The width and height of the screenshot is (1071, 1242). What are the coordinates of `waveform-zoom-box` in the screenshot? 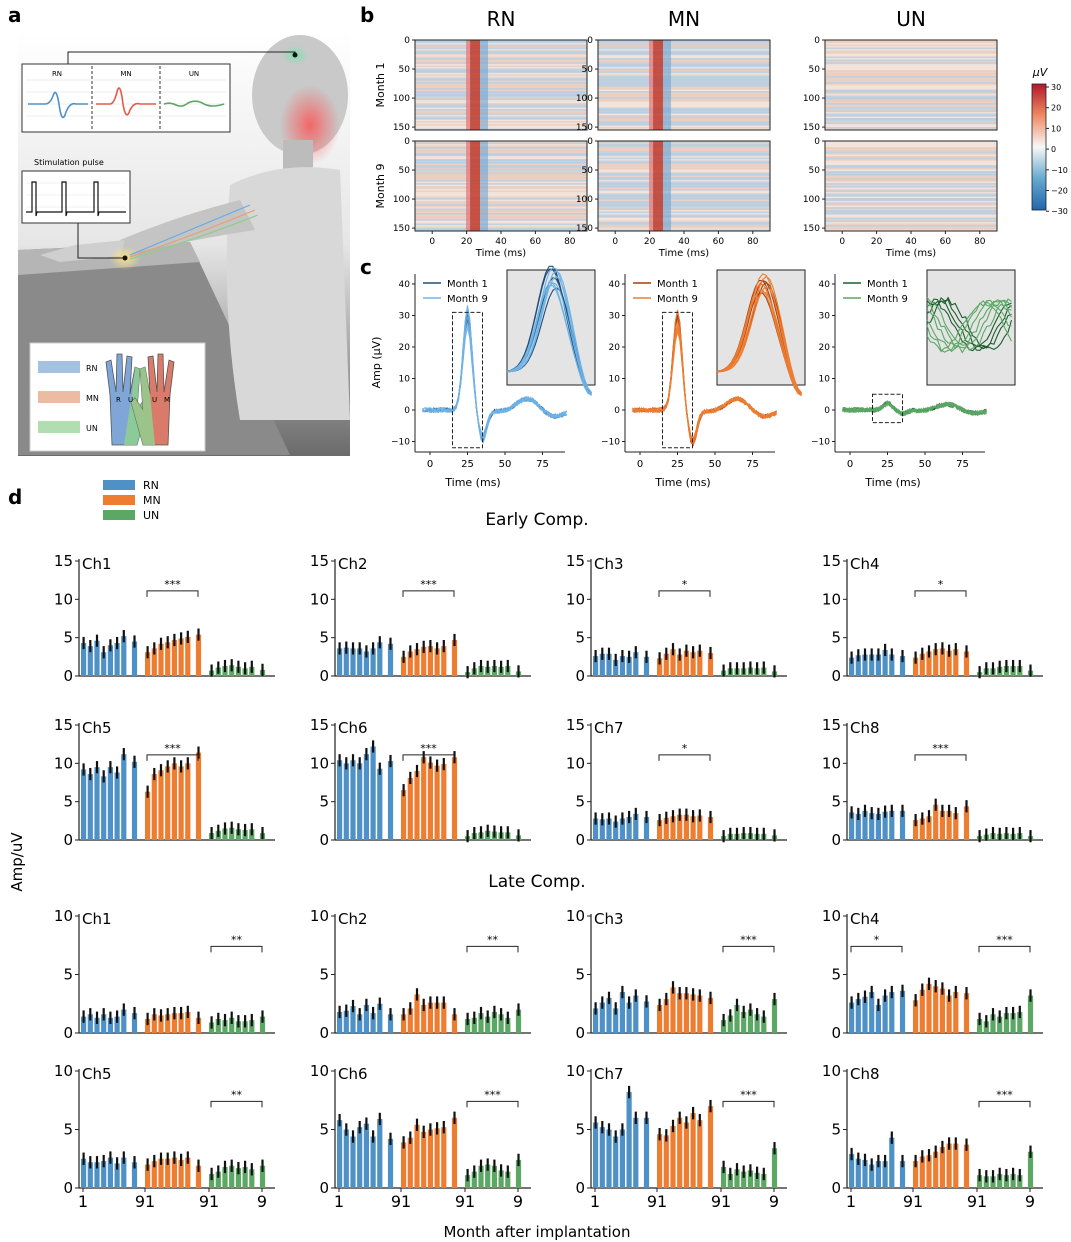 It's located at (887, 408).